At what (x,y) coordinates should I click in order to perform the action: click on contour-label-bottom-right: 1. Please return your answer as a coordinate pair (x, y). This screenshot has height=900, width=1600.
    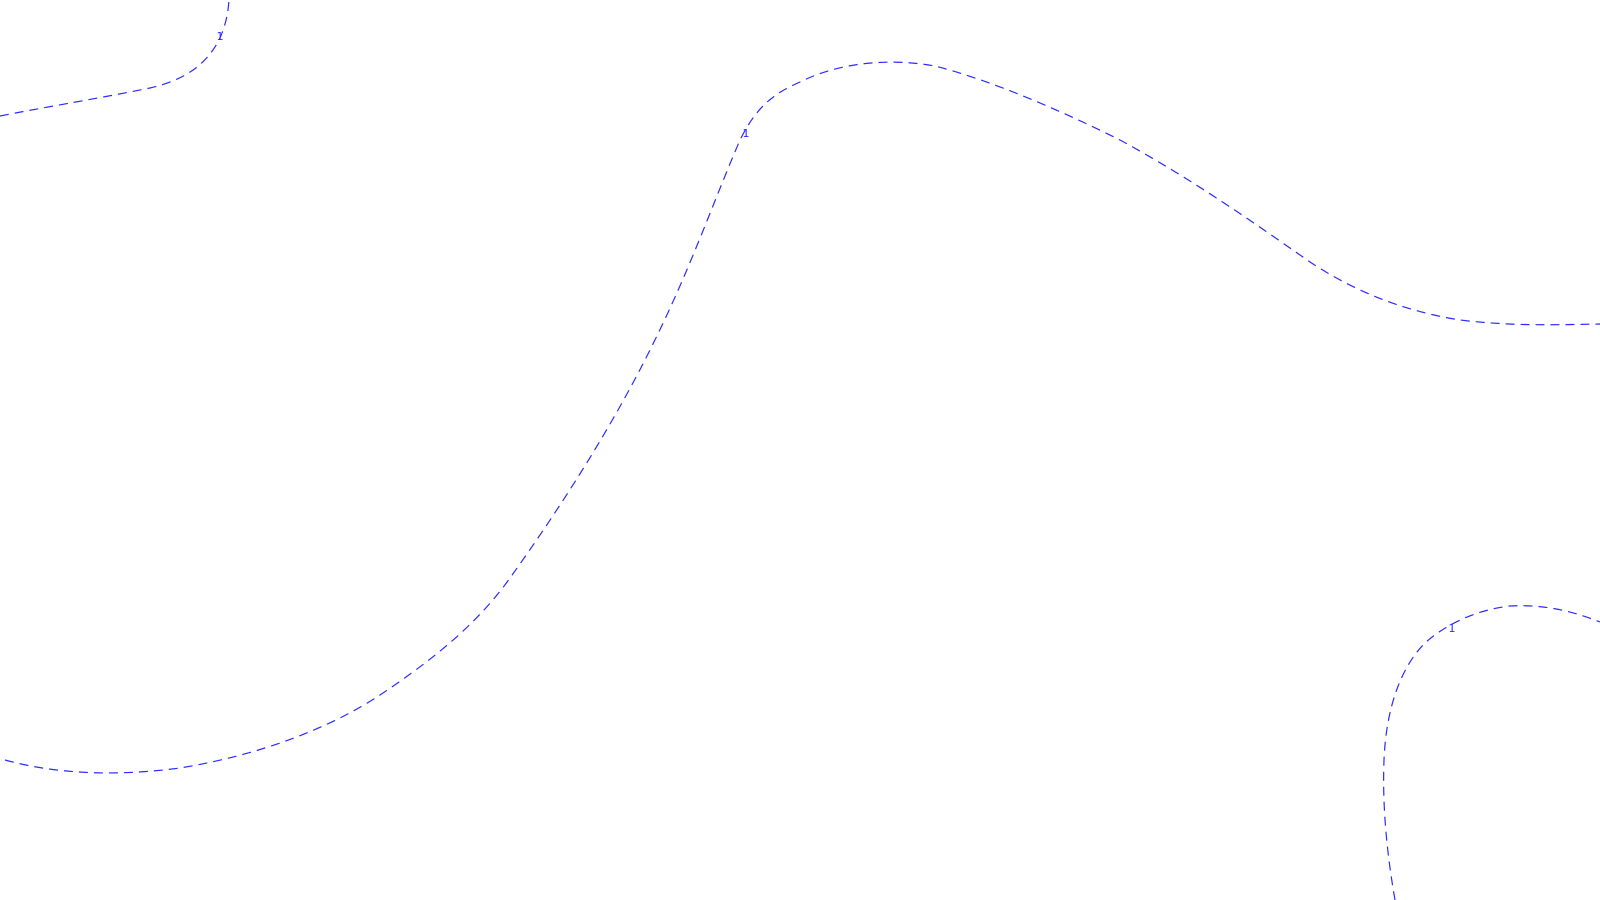
    Looking at the image, I should click on (1452, 628).